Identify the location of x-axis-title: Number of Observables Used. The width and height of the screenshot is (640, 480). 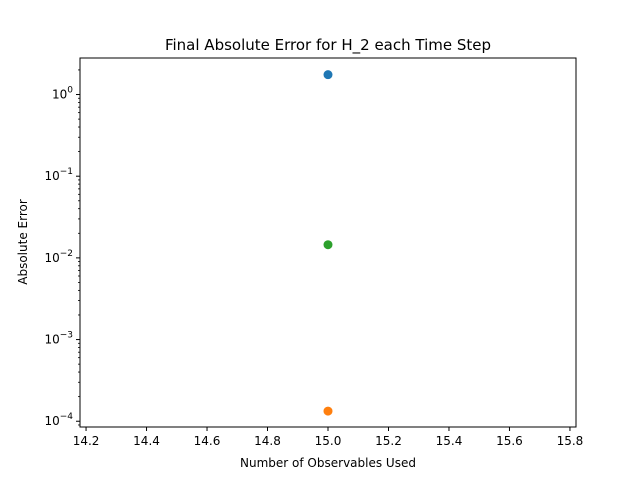
(328, 463).